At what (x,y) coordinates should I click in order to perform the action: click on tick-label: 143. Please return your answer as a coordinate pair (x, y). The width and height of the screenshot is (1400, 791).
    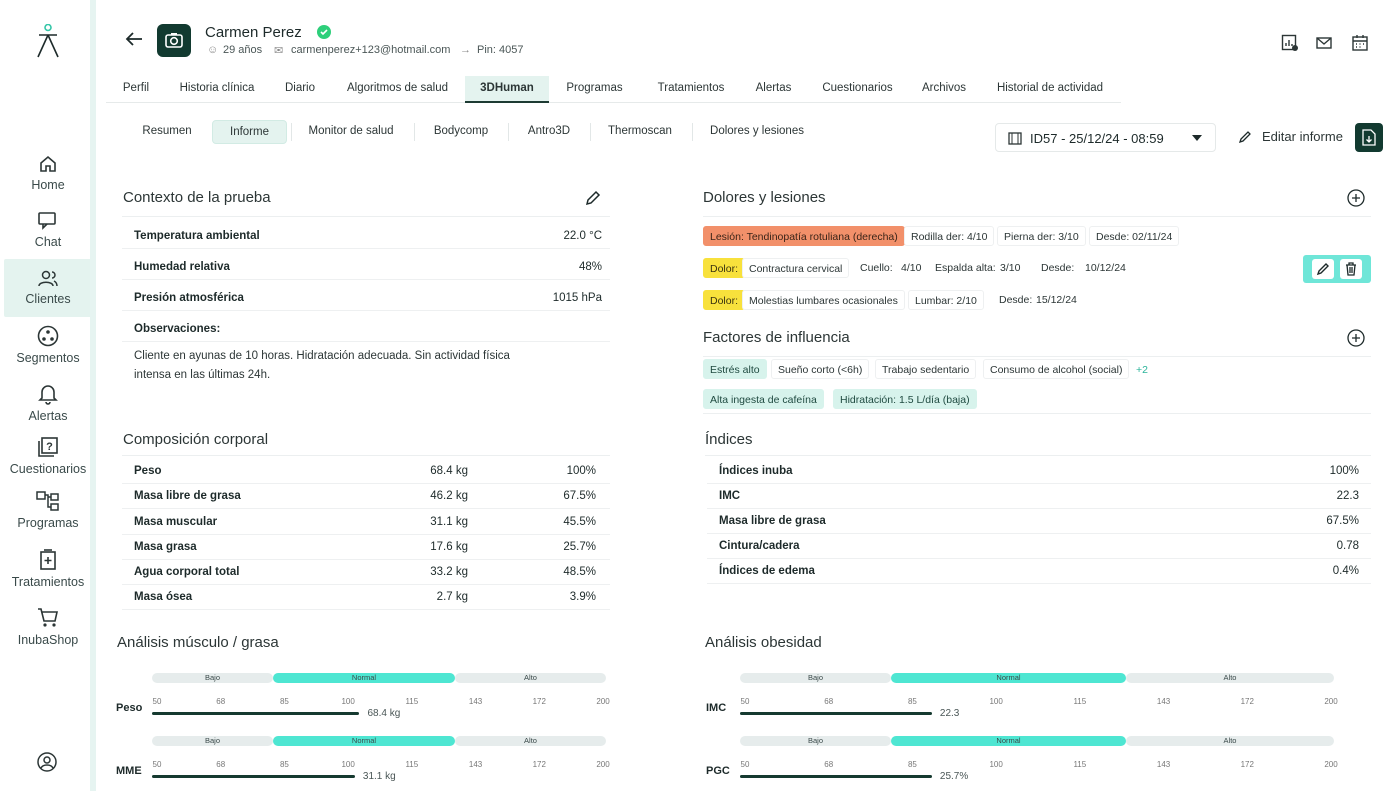
    Looking at the image, I should click on (475, 701).